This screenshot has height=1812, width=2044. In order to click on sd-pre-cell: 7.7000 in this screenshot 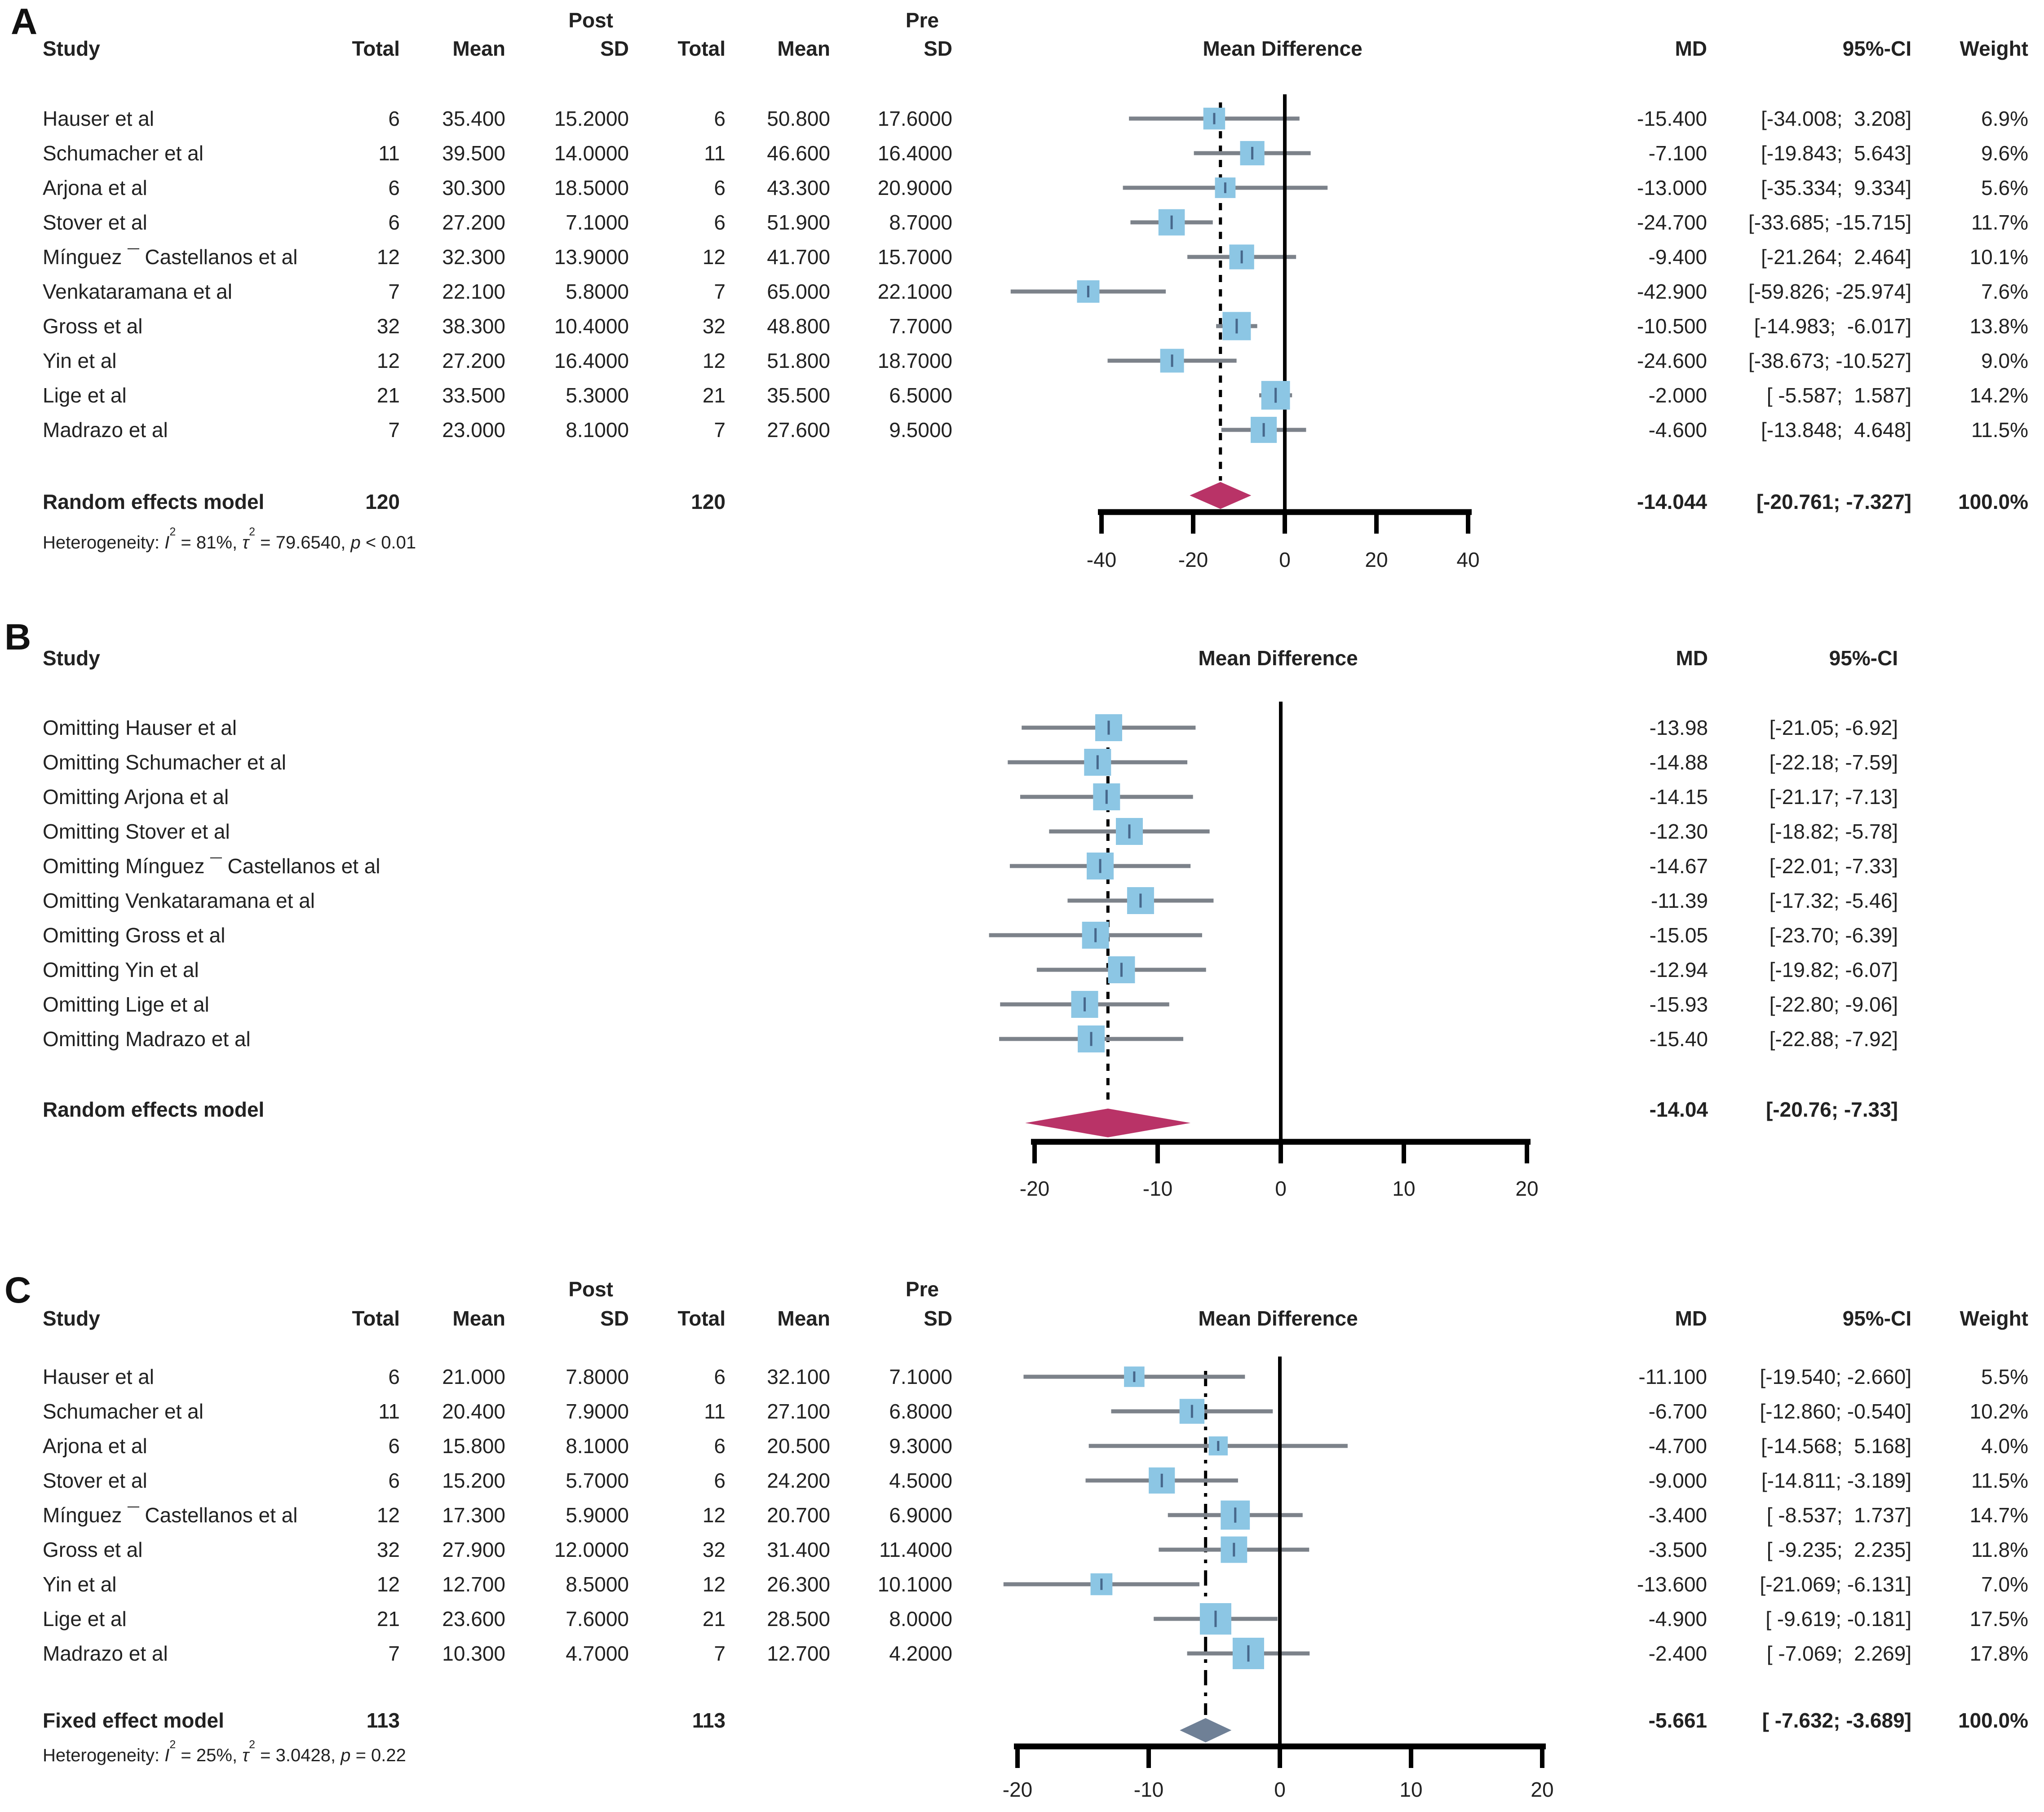, I will do `click(920, 326)`.